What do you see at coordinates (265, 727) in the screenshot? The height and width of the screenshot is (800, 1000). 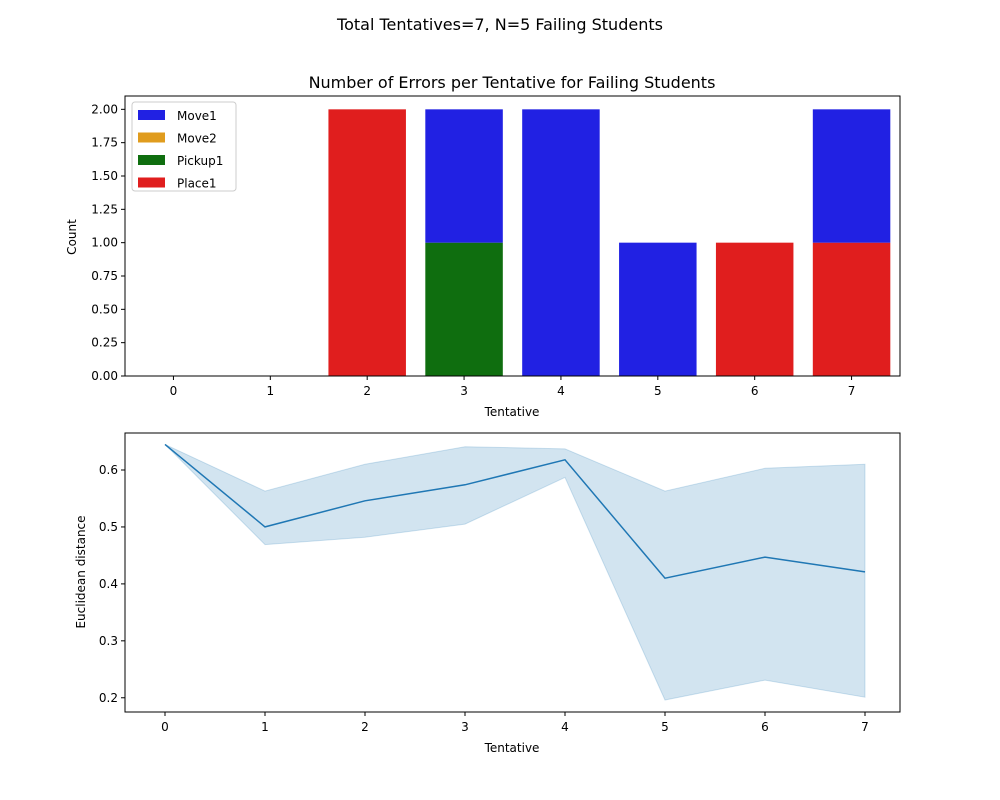 I see `line-chart-xtick-label: 1` at bounding box center [265, 727].